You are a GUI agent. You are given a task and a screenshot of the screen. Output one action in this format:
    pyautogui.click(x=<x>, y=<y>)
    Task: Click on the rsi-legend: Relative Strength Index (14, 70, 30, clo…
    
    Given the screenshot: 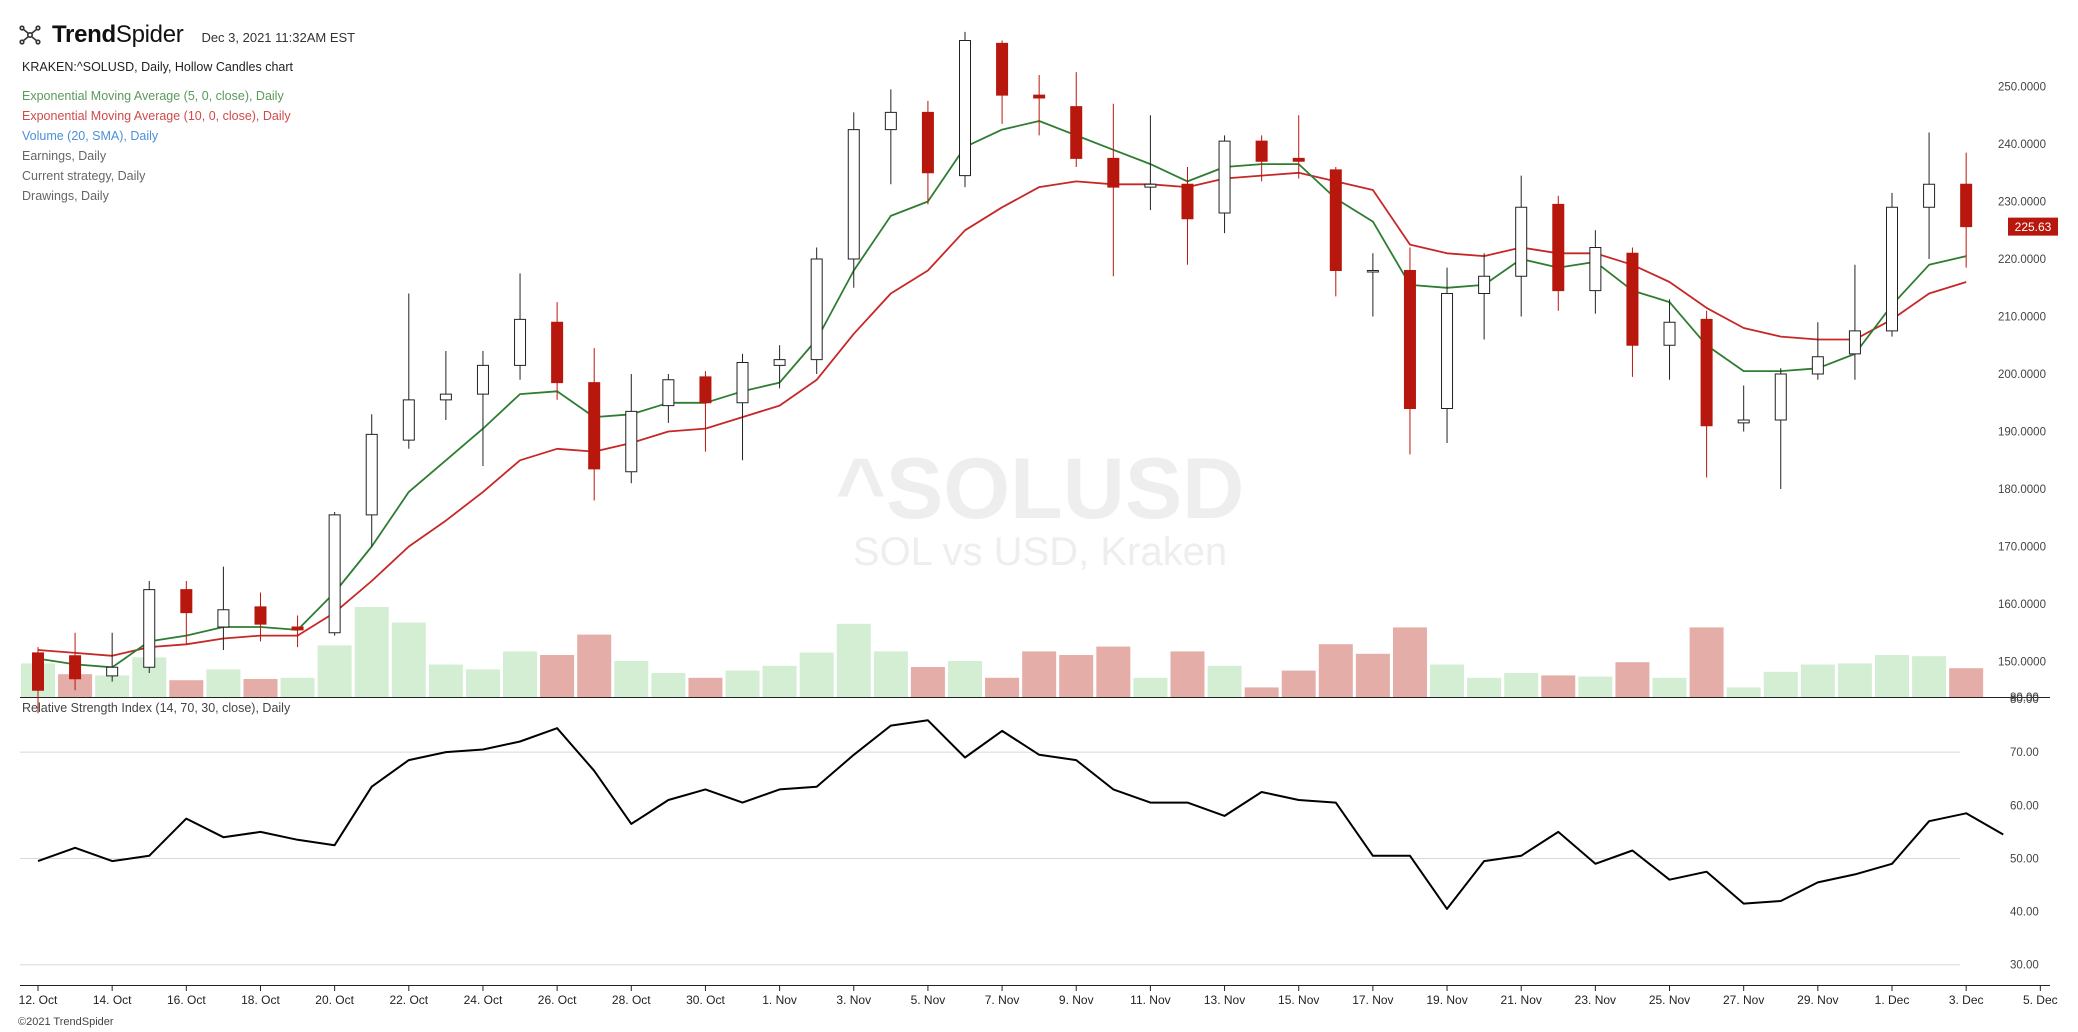 What is the action you would take?
    pyautogui.click(x=156, y=708)
    